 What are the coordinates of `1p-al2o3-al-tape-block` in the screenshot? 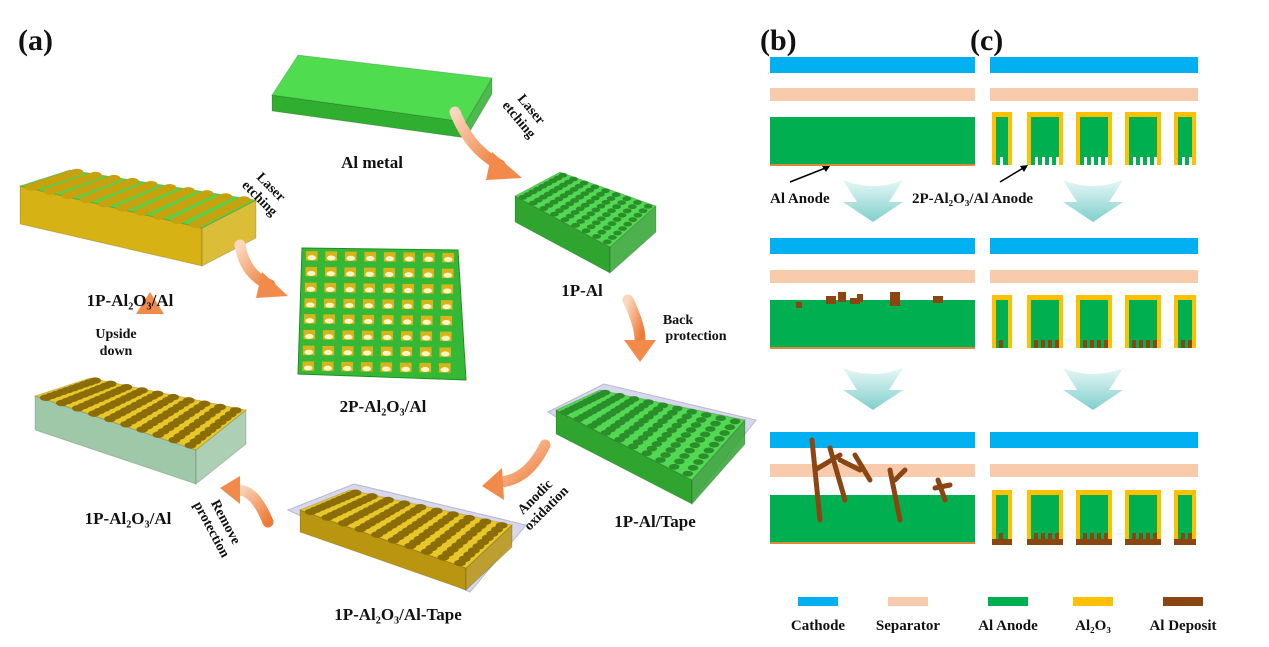 It's located at (406, 538).